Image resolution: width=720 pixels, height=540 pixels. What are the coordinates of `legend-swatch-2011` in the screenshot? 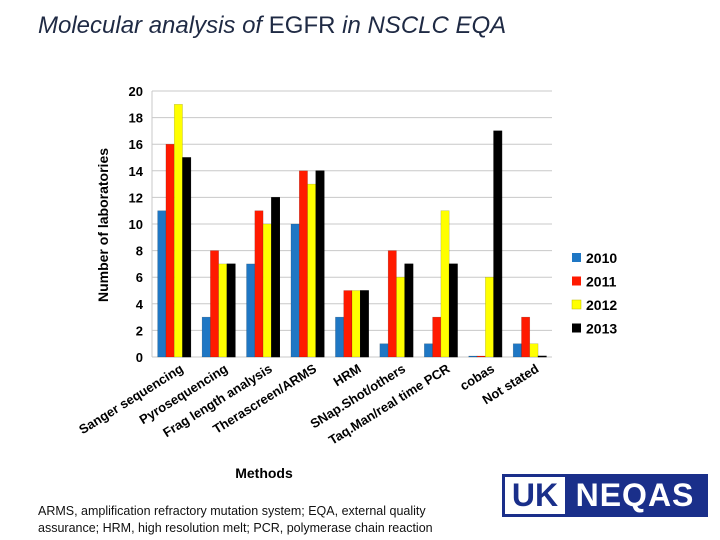 It's located at (576, 281).